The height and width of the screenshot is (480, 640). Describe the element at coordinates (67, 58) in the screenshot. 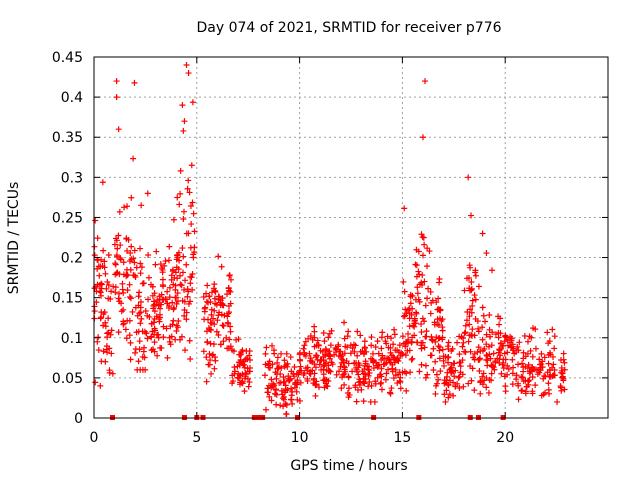

I see `y-tick-label: 0.45` at that location.